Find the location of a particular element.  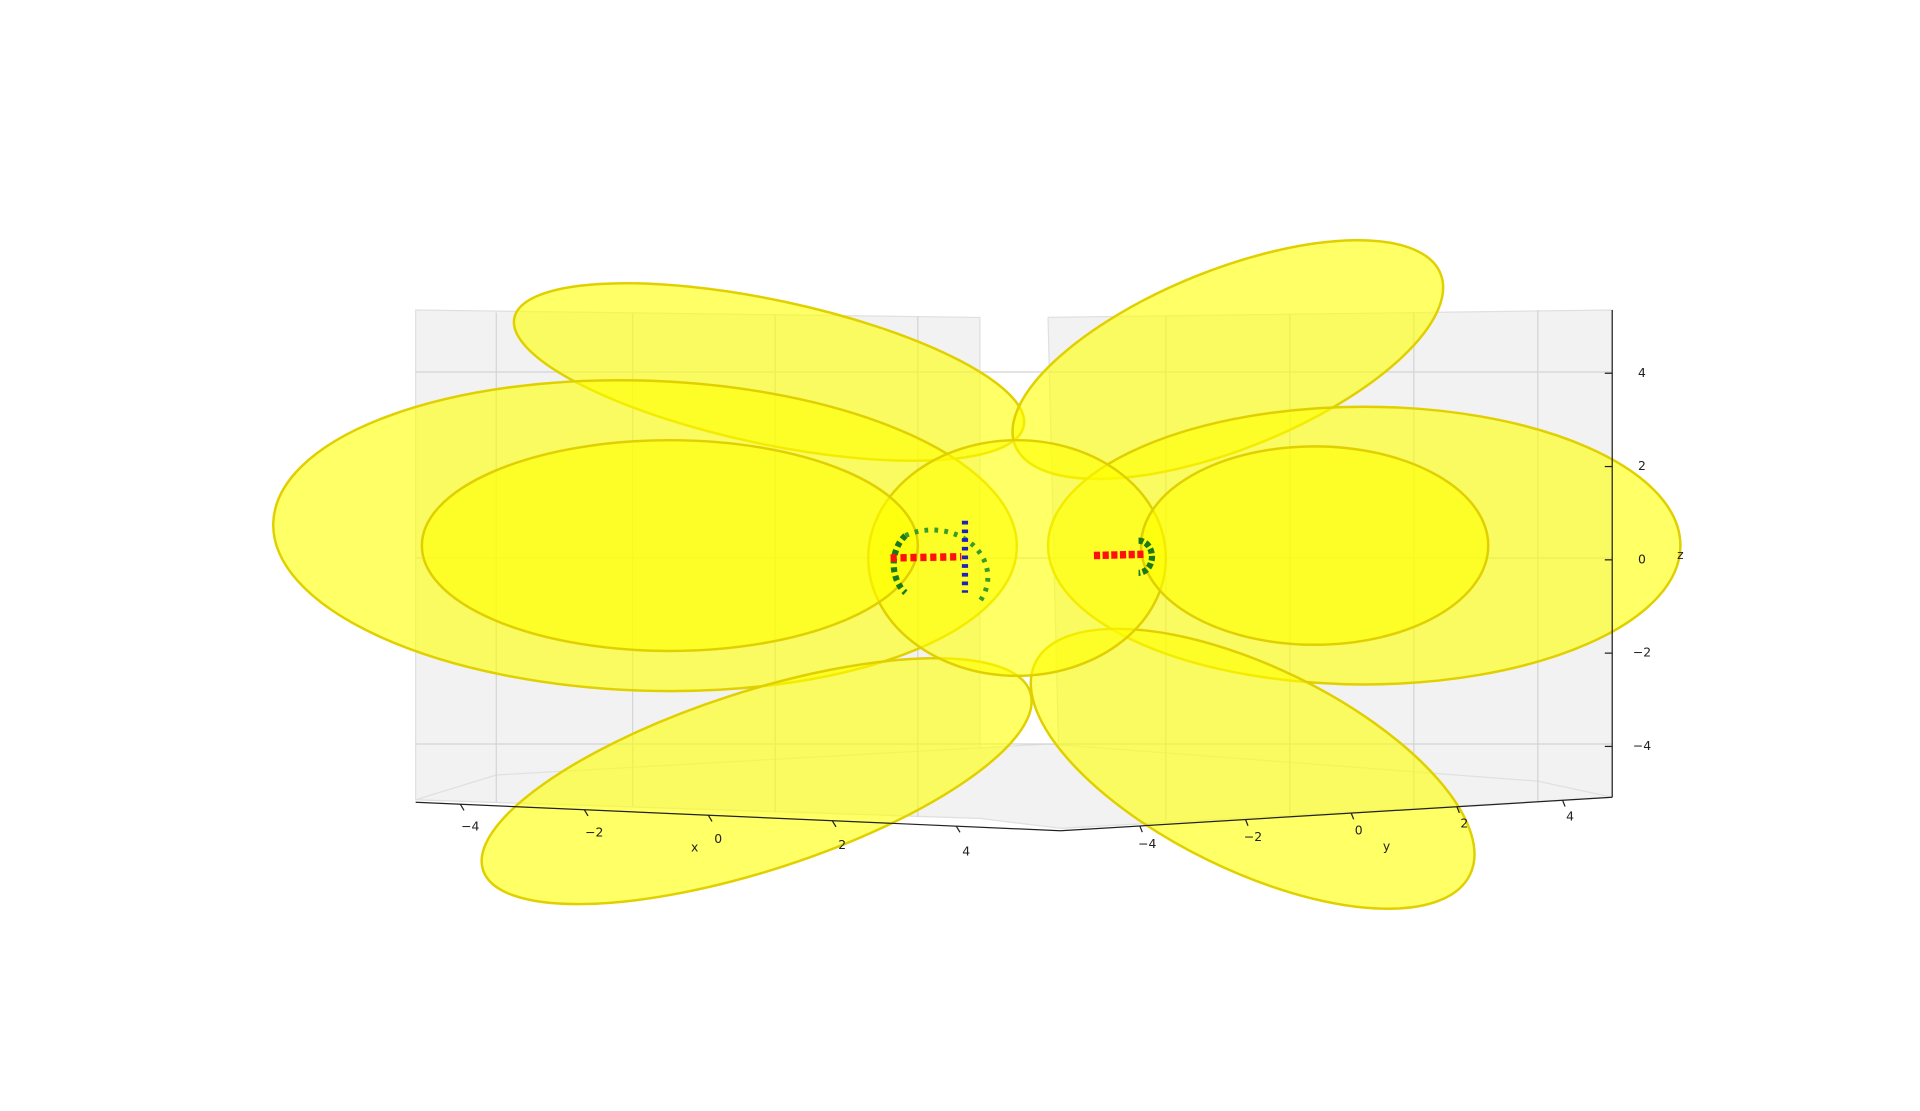

red-line is located at coordinates (926, 557).